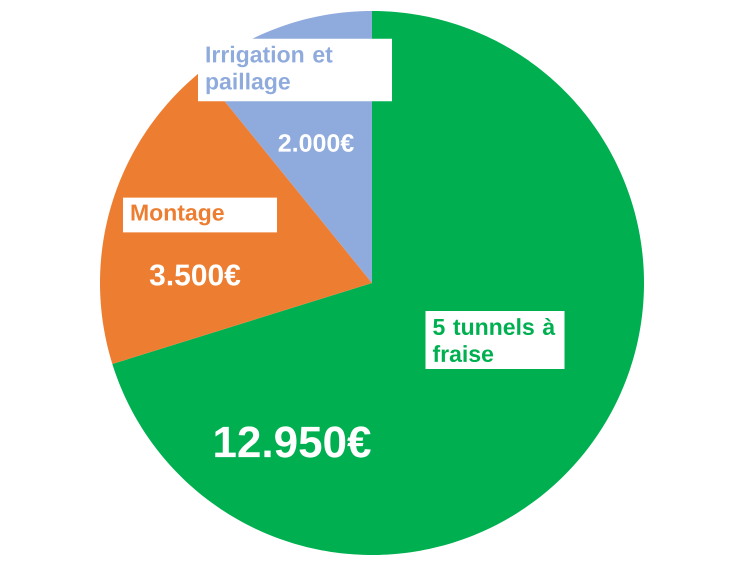 This screenshot has width=730, height=567. Describe the element at coordinates (494, 340) in the screenshot. I see `slice-label: 5 tunnels à fraise` at that location.